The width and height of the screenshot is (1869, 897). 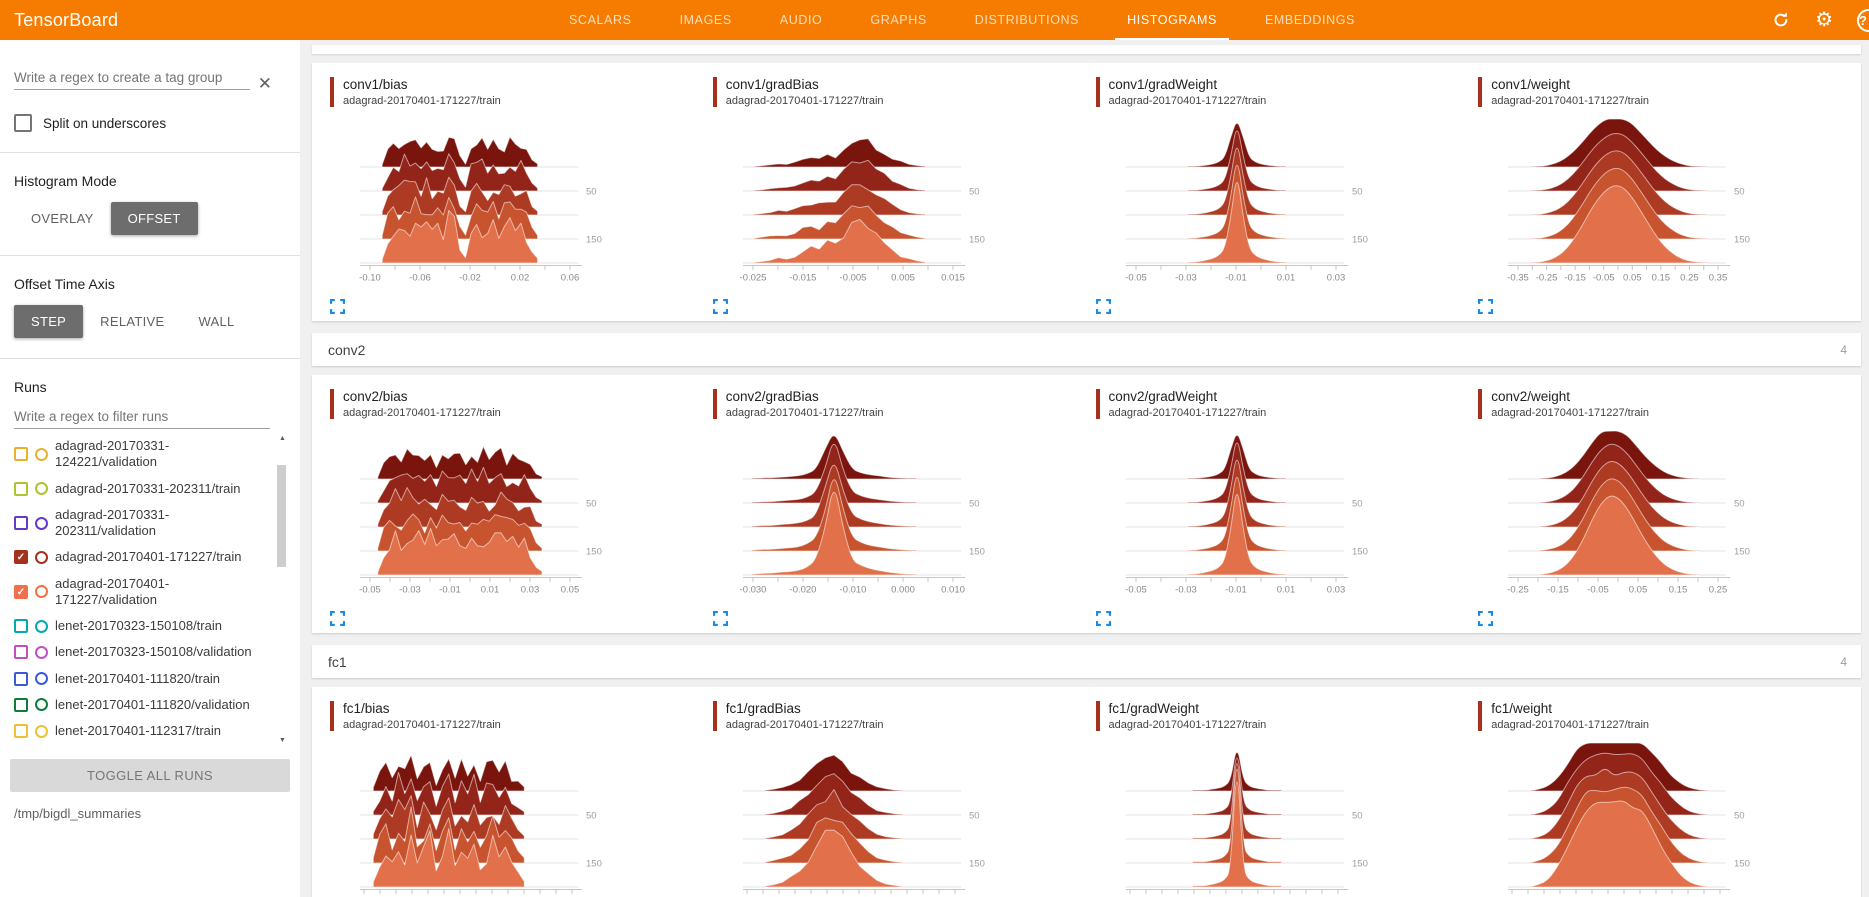 What do you see at coordinates (903, 590) in the screenshot?
I see `svg-text: 0.000` at bounding box center [903, 590].